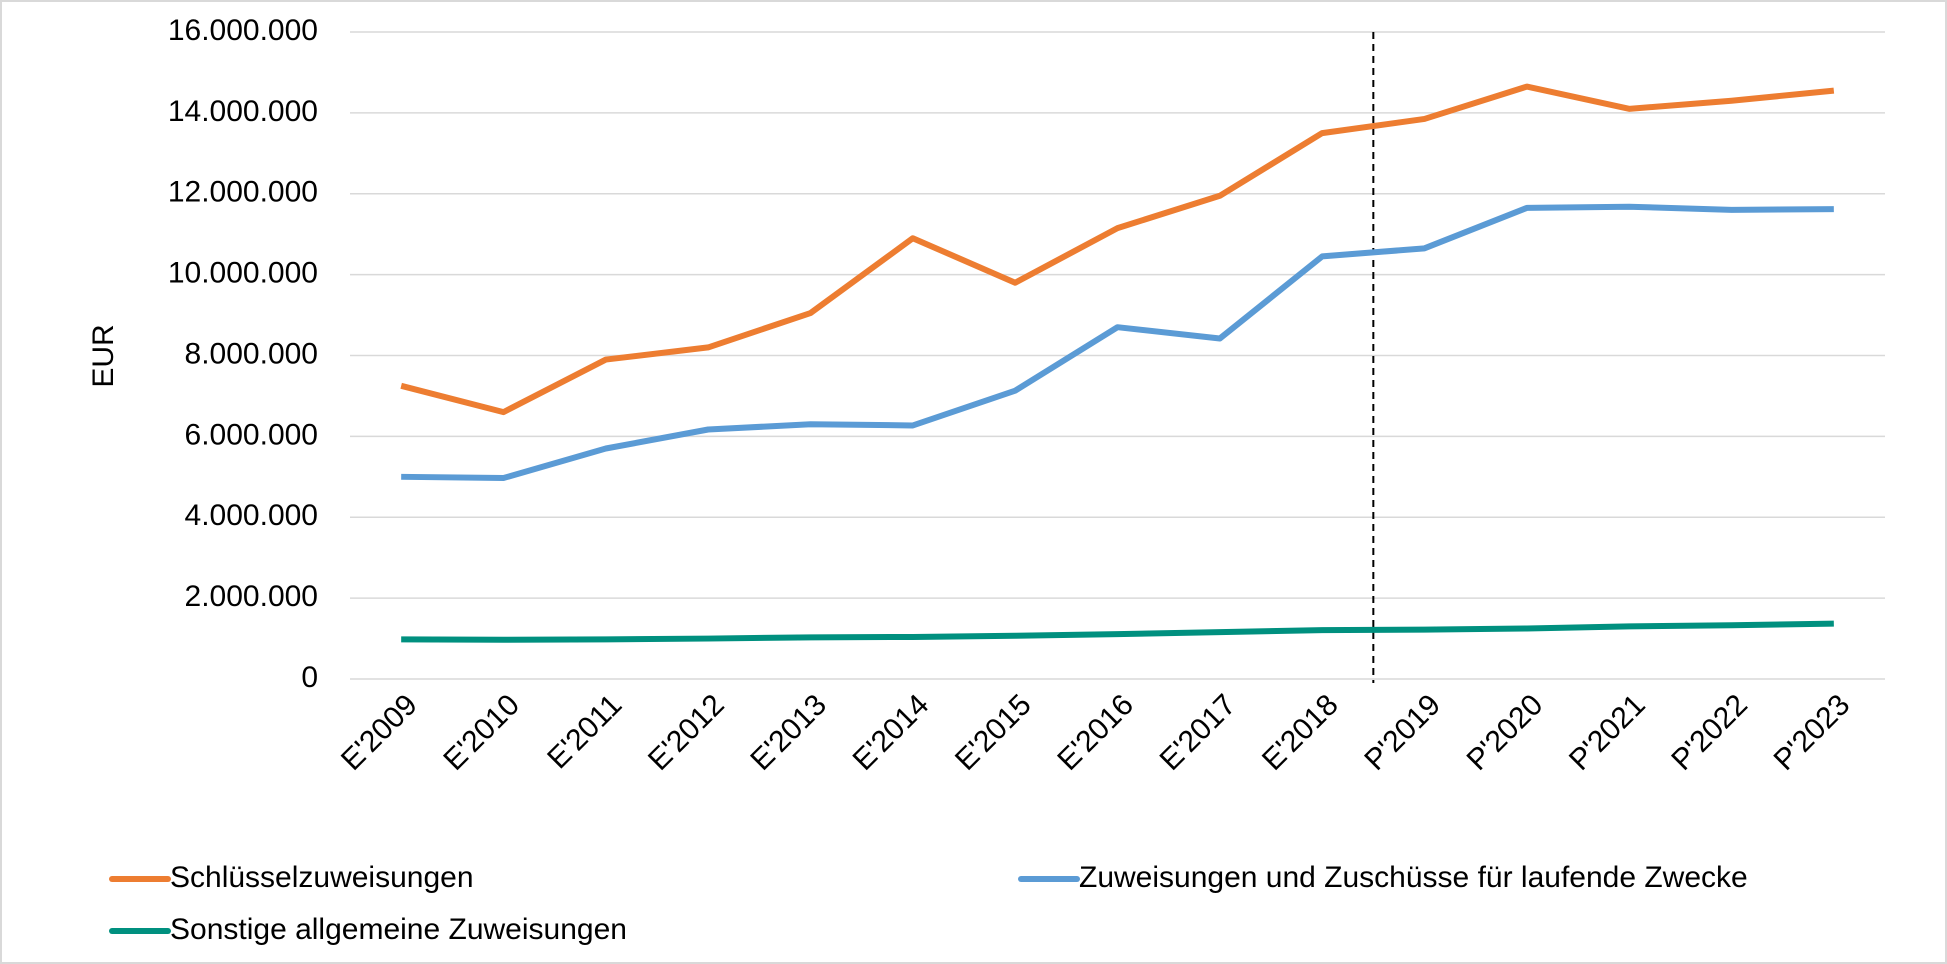 The image size is (1947, 964). I want to click on y-tick-label: 6.000.000, so click(251, 434).